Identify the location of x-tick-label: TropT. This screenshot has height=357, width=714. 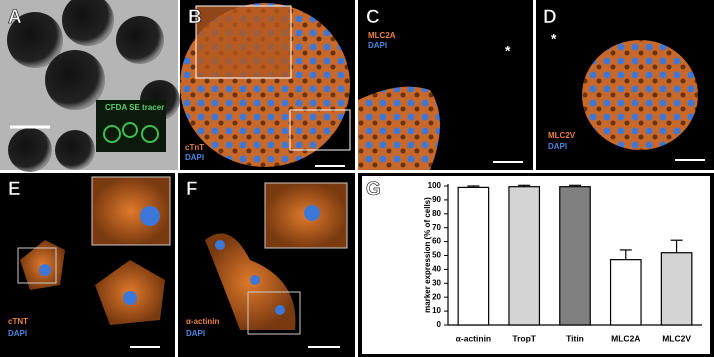
(524, 338).